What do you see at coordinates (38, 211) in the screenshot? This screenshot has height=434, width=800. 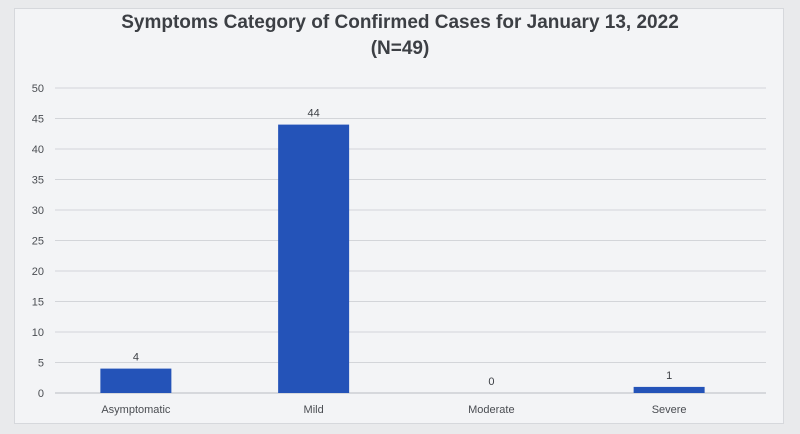 I see `y-tick-label-30: 30` at bounding box center [38, 211].